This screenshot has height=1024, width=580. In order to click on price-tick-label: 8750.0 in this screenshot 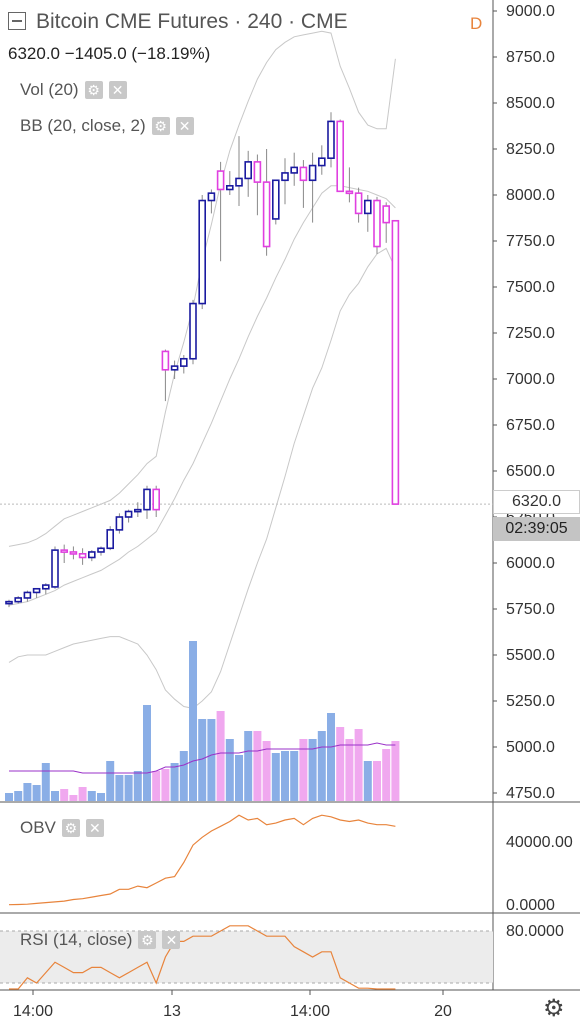, I will do `click(530, 57)`.